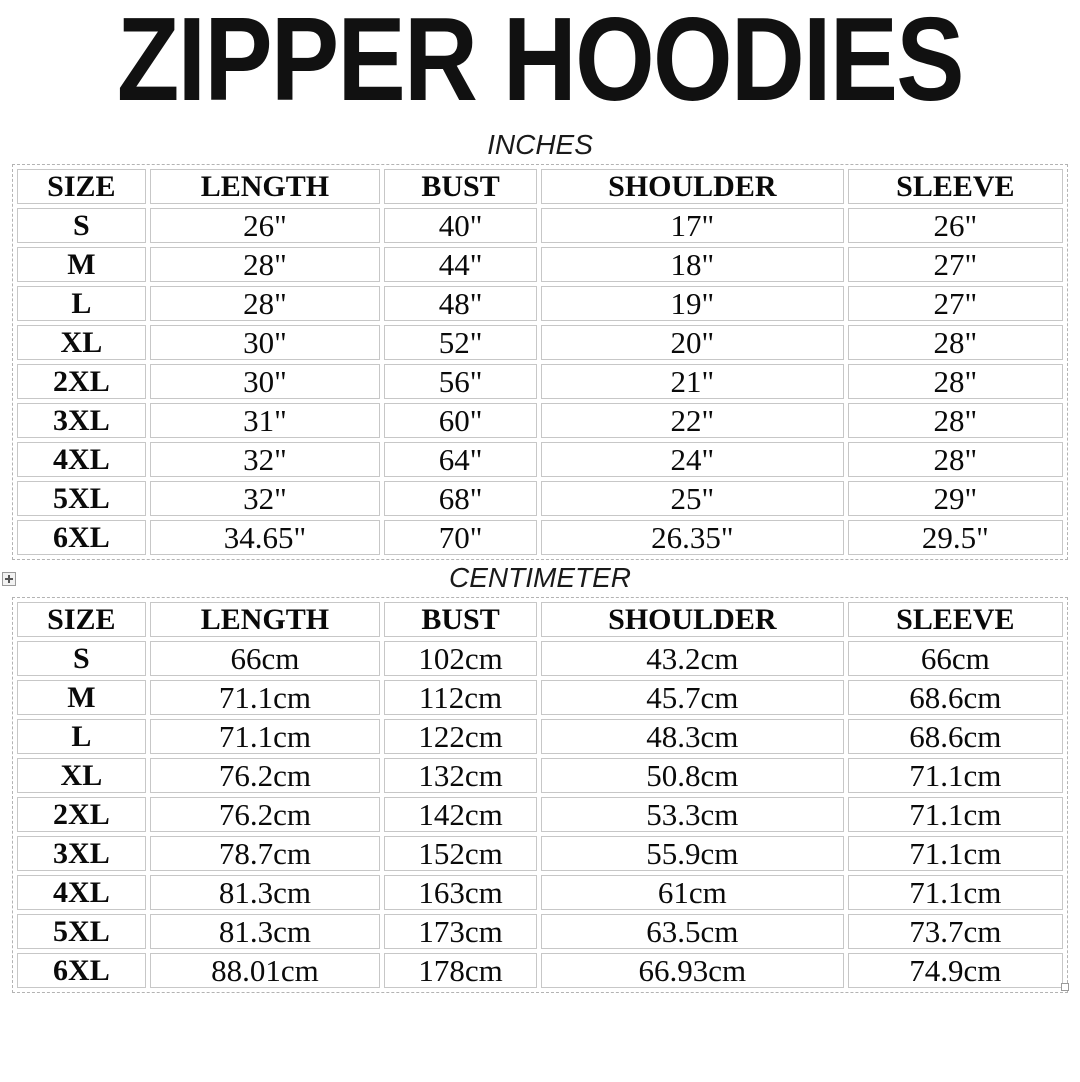 Image resolution: width=1080 pixels, height=1082 pixels. I want to click on table-row: L 71.1cm 122cm 48.3cm 68.6cm, so click(540, 736).